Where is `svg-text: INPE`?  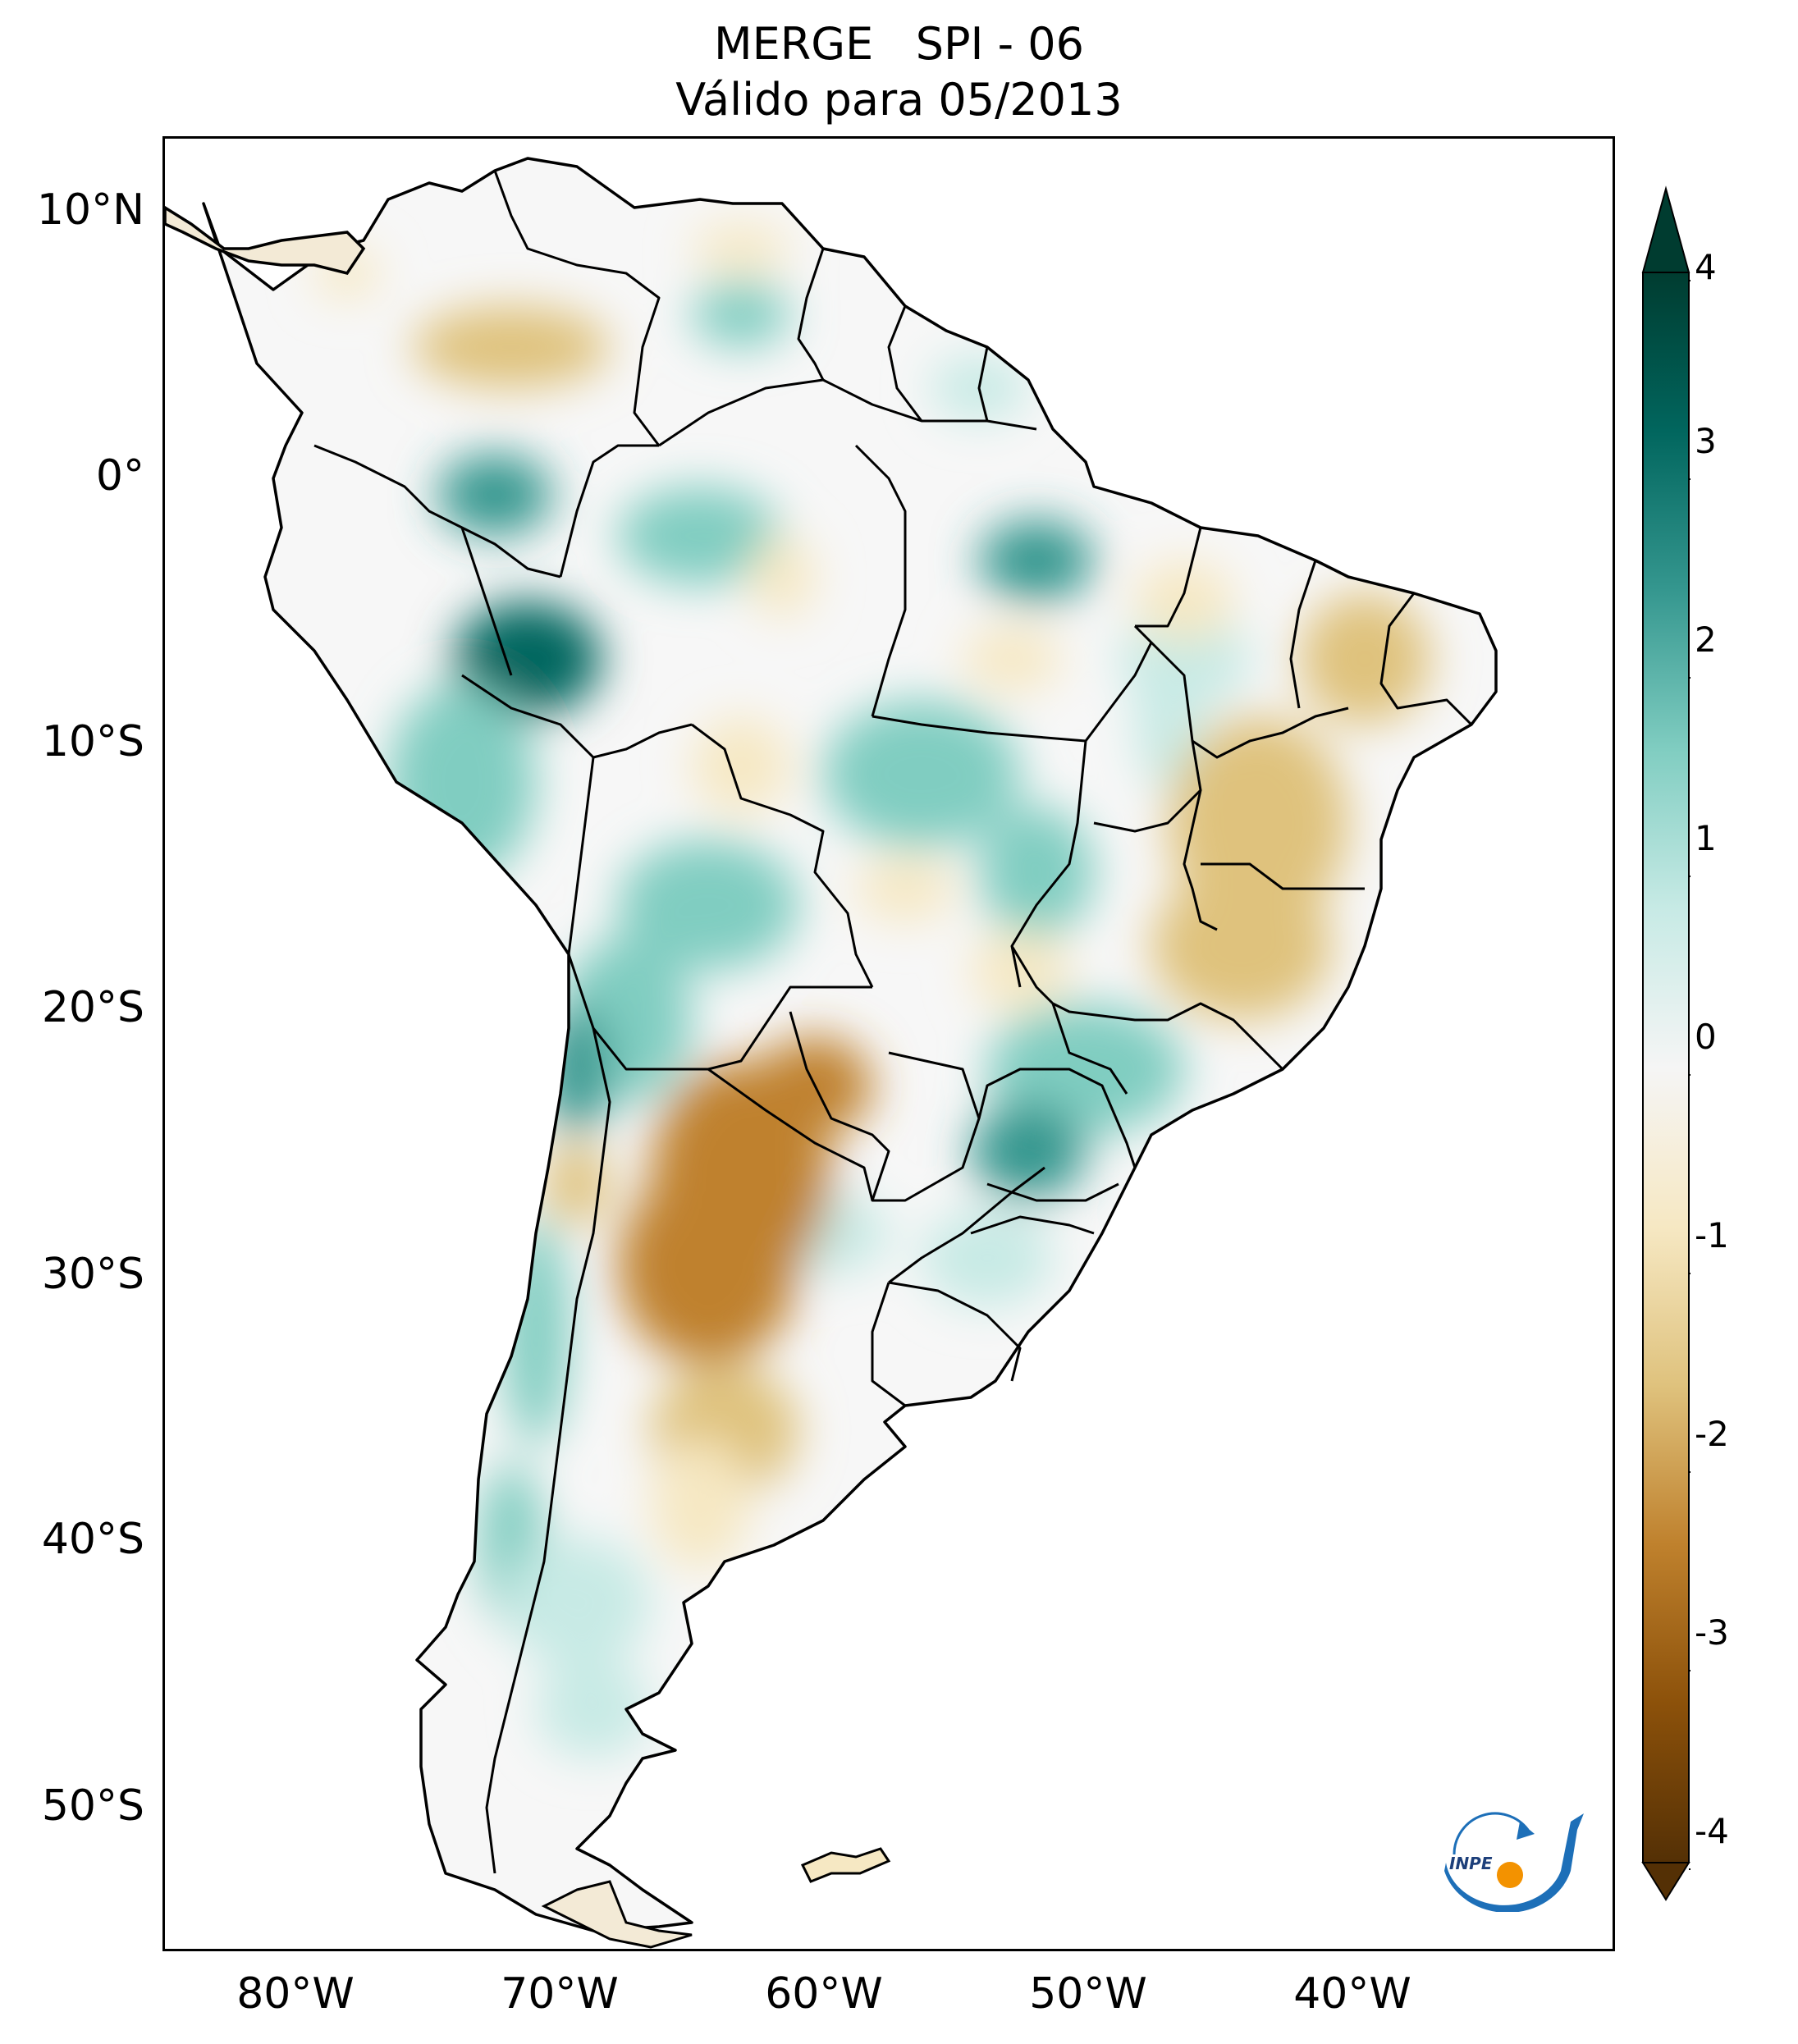
svg-text: INPE is located at coordinates (1471, 1863).